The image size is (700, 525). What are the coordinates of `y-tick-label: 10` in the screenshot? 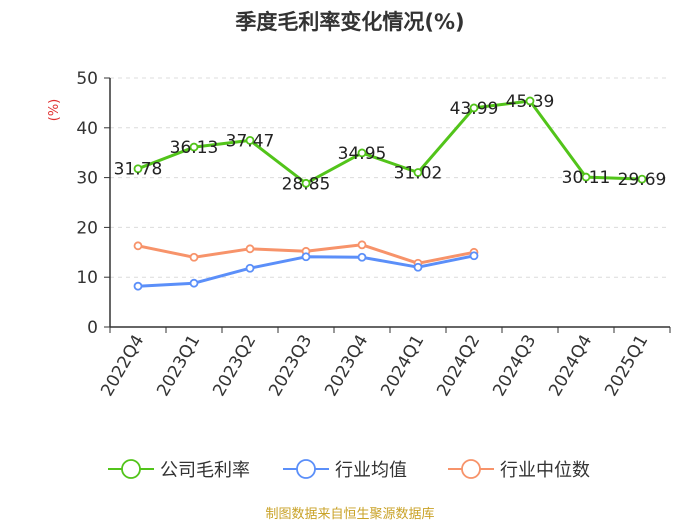 It's located at (87, 278).